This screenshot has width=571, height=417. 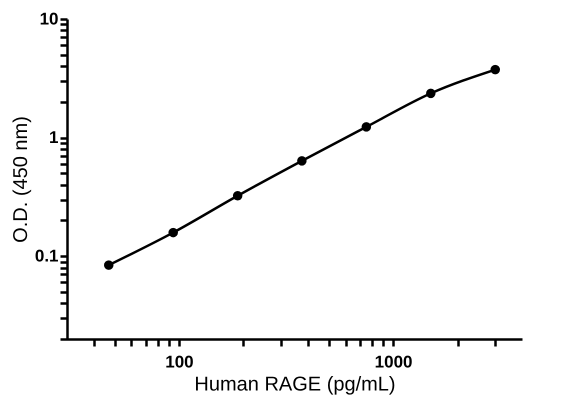 I want to click on y-tick-label: 0.1, so click(x=46, y=256).